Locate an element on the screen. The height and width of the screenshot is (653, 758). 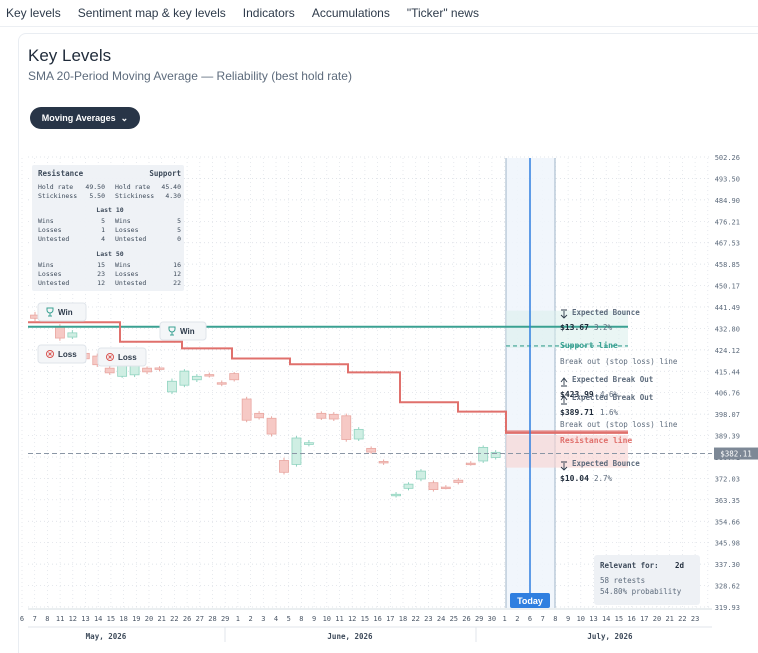
relevance-value: 2d is located at coordinates (679, 565).